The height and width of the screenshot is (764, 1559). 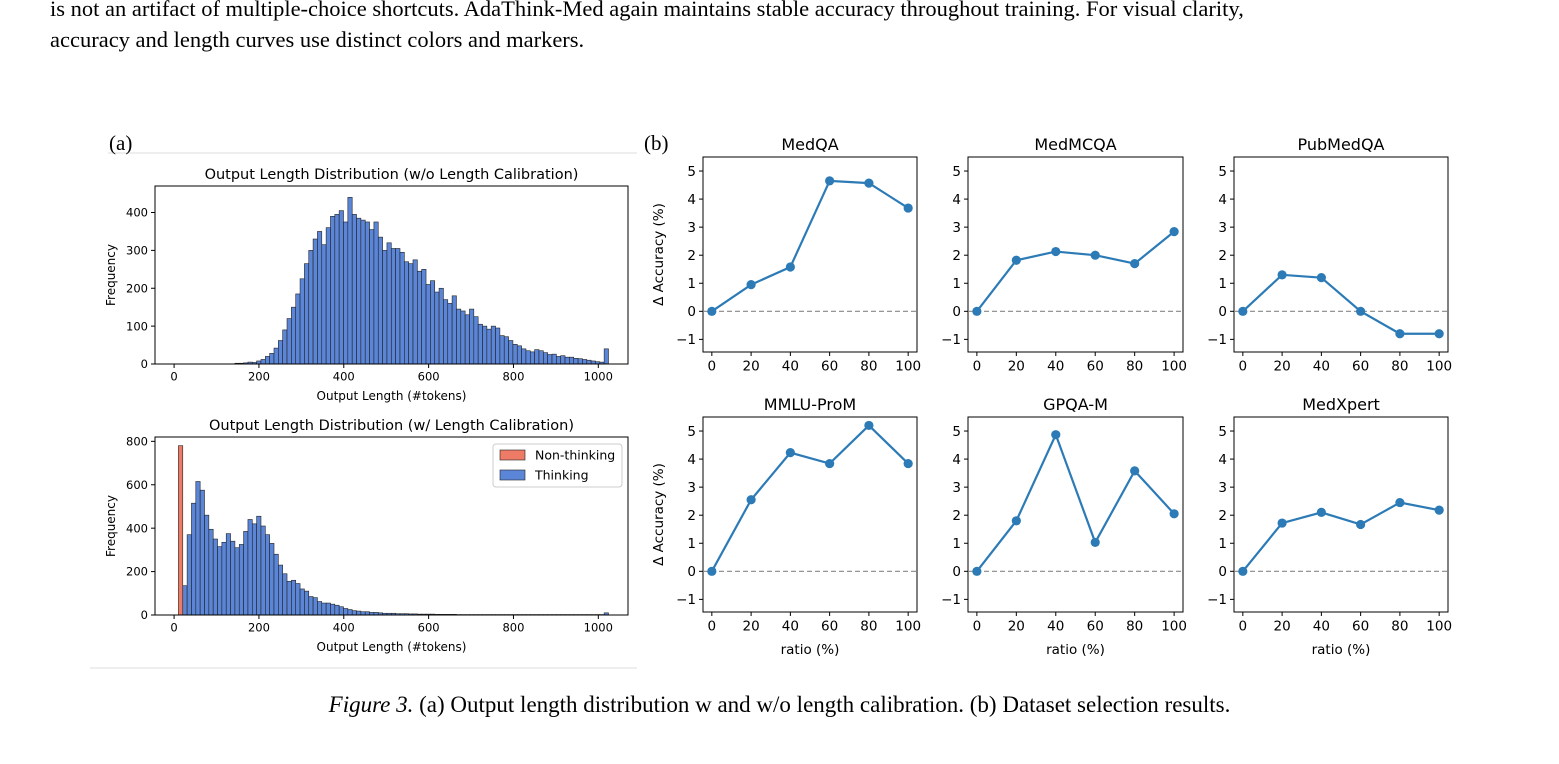 What do you see at coordinates (137, 251) in the screenshot?
I see `y-tick-label: 300` at bounding box center [137, 251].